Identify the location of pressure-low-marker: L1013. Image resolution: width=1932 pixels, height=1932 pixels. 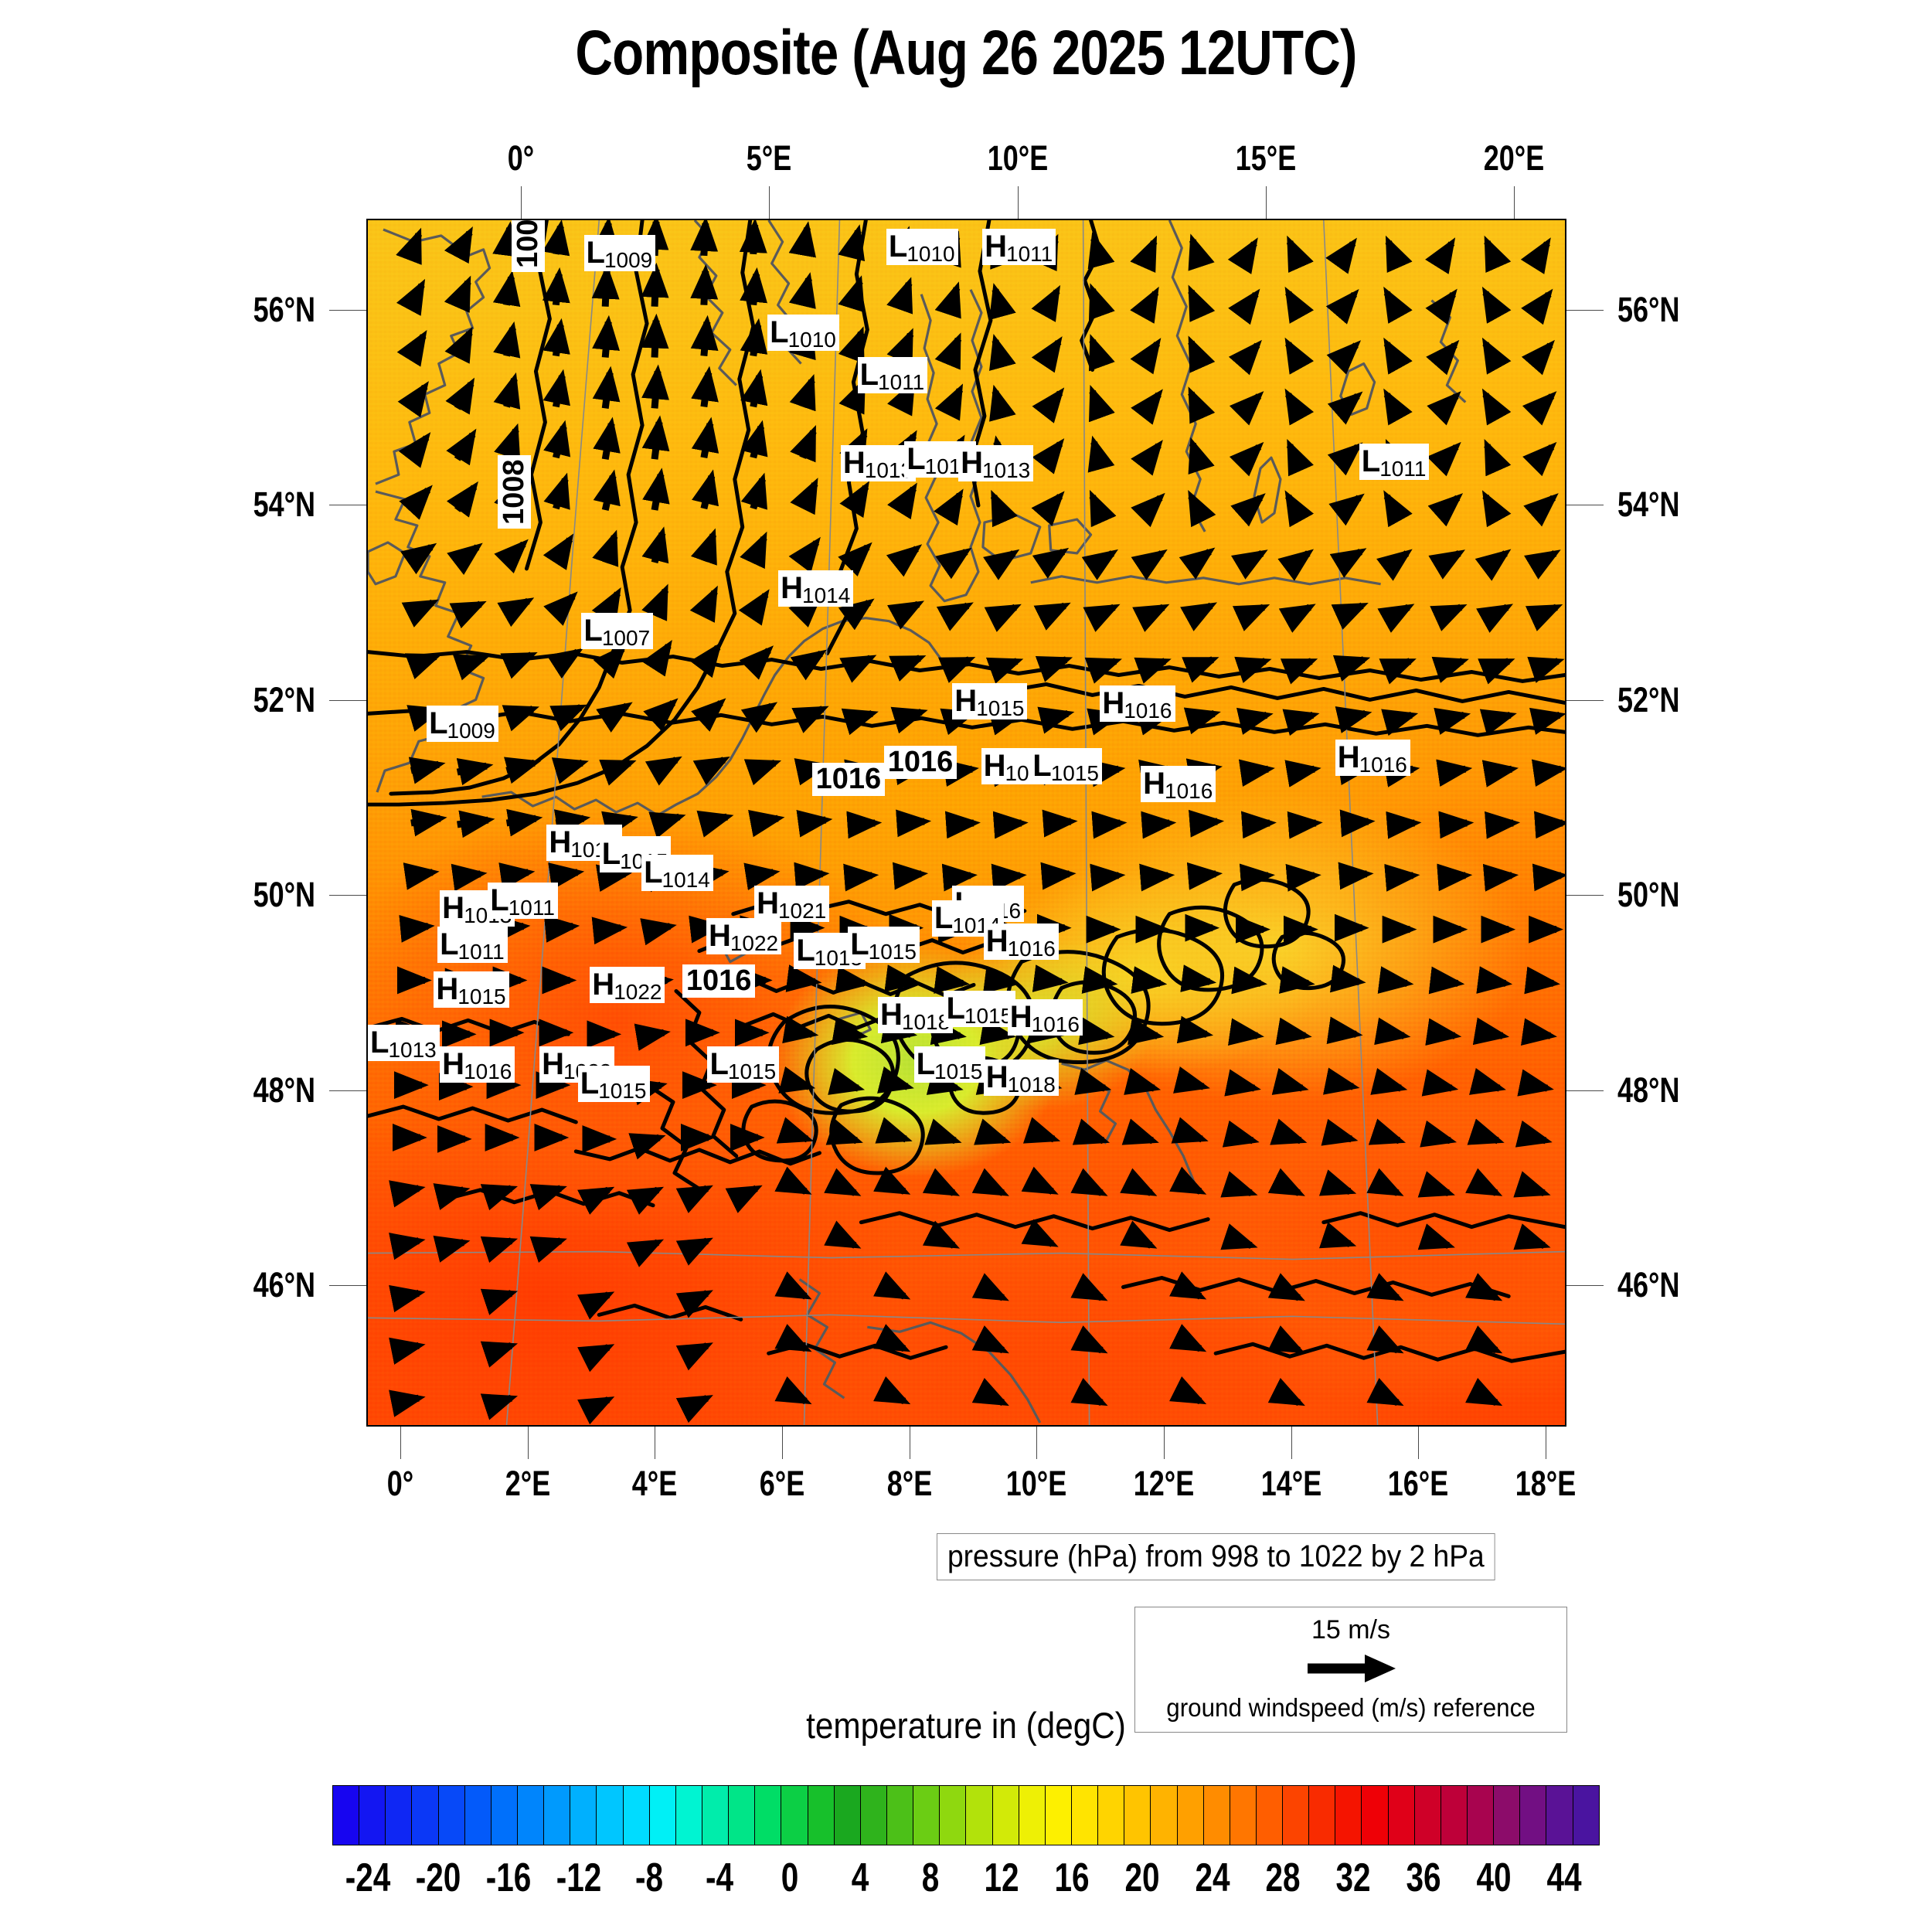
(404, 1042).